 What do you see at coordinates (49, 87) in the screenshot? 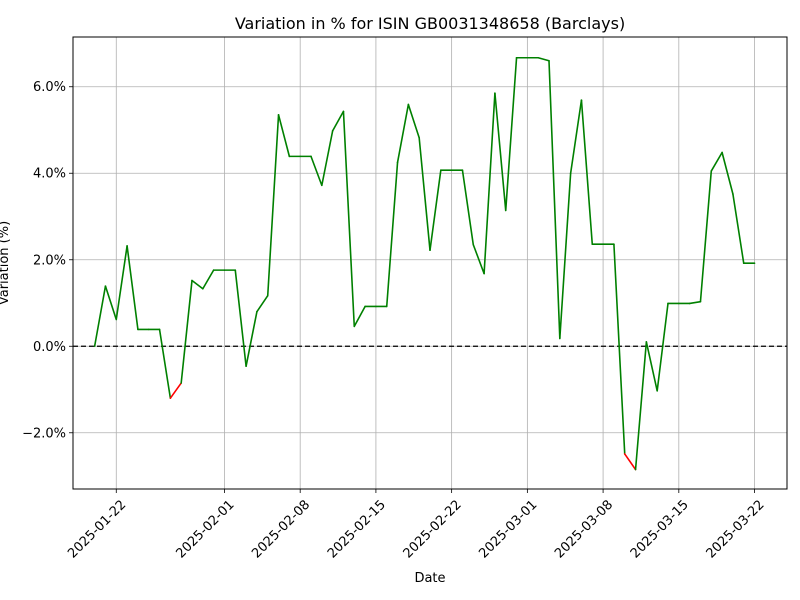
I see `y-tick-label: 6.0%` at bounding box center [49, 87].